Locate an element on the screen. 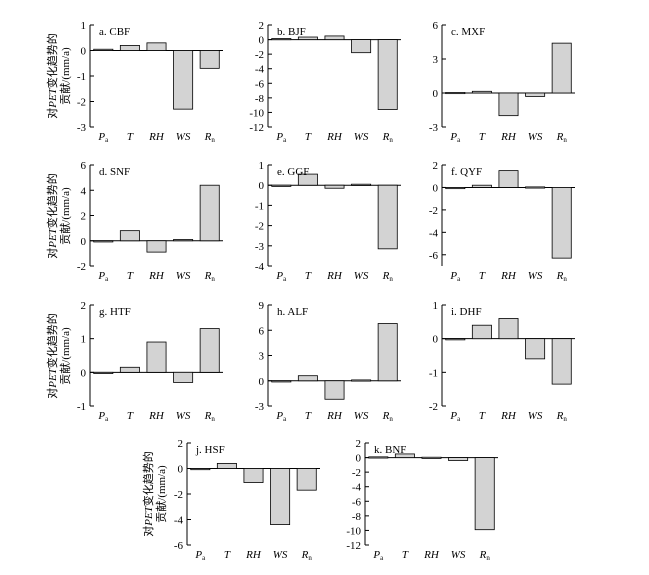 The height and width of the screenshot is (575, 649). panel-title: h. ALF is located at coordinates (292, 312).